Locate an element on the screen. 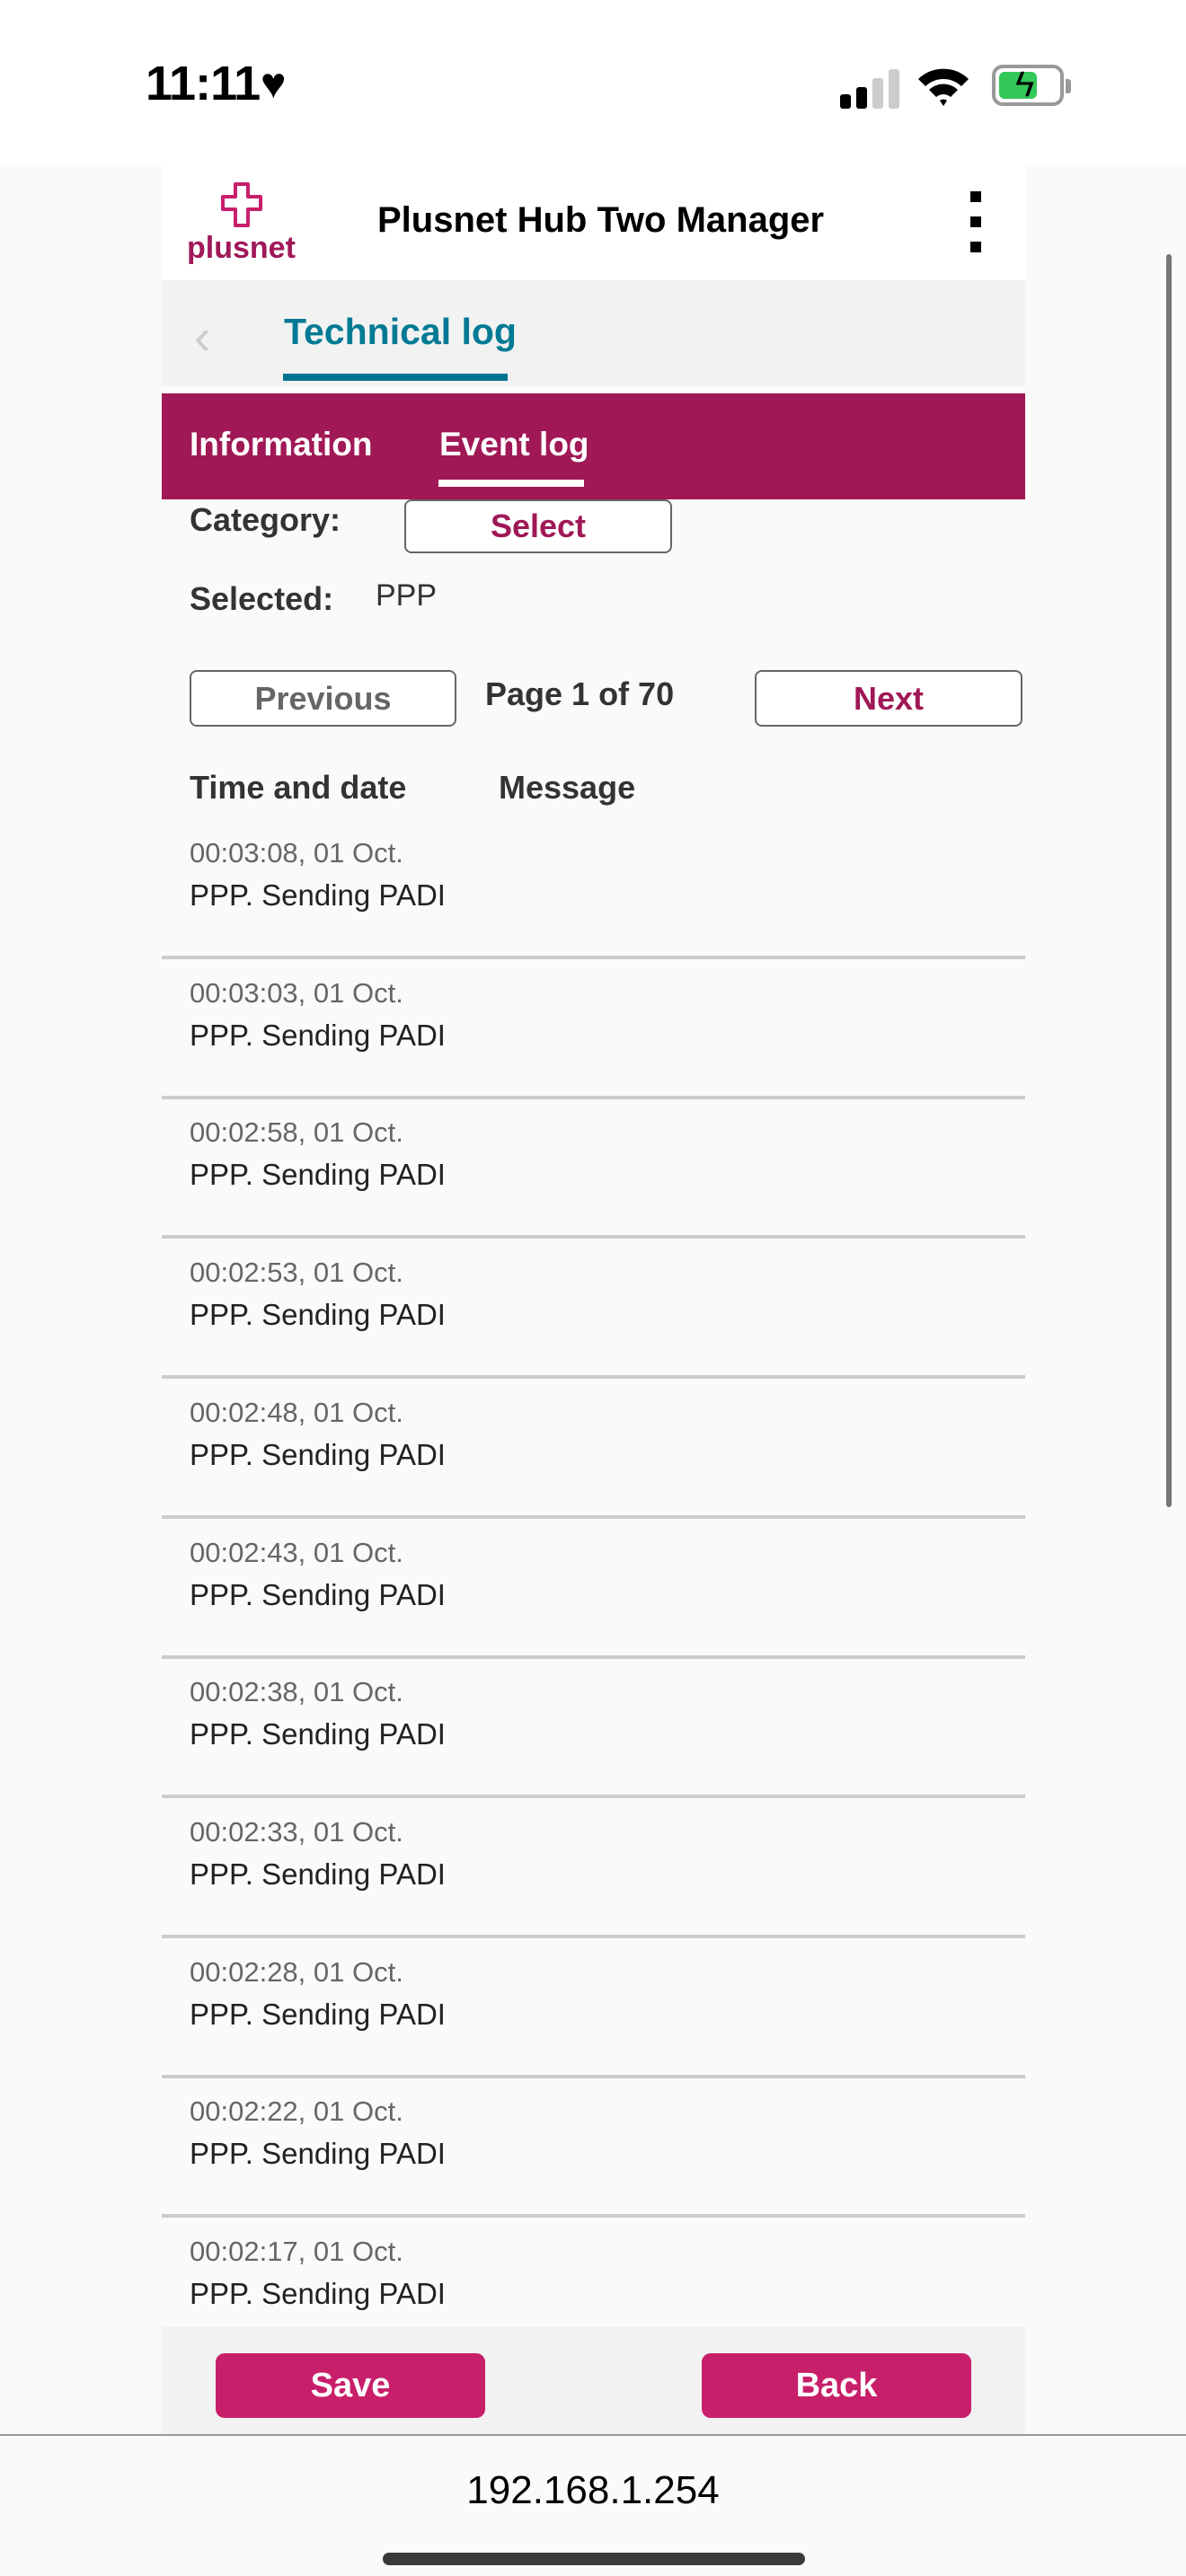 This screenshot has width=1186, height=2576. table-row: 00:02:58, 01 Oct. PPP. Sending PADI is located at coordinates (593, 1168).